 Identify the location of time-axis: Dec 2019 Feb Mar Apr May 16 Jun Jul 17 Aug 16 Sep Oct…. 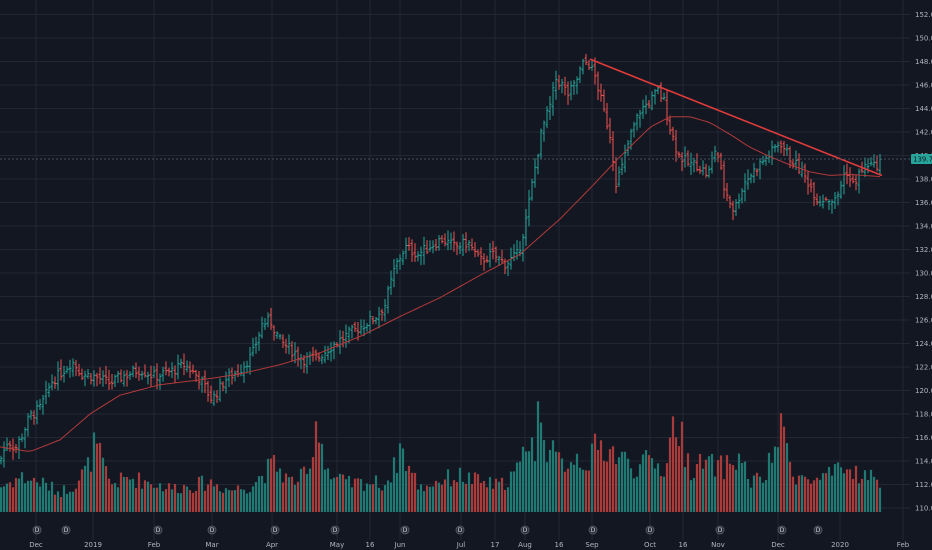
(466, 545).